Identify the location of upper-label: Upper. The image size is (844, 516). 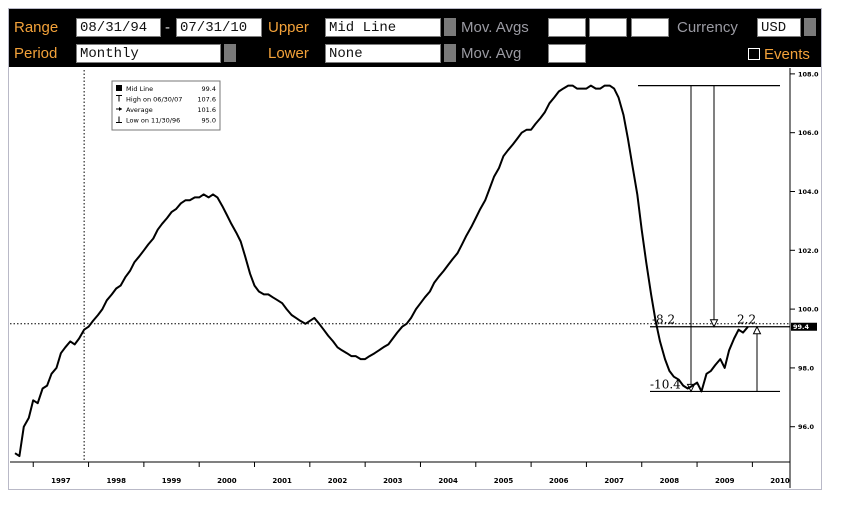
(288, 27).